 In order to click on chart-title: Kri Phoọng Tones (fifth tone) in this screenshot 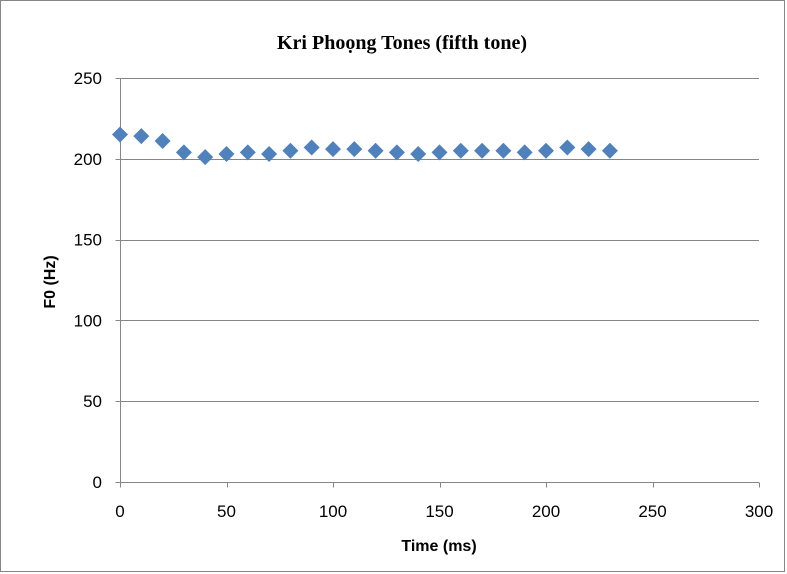, I will do `click(402, 43)`.